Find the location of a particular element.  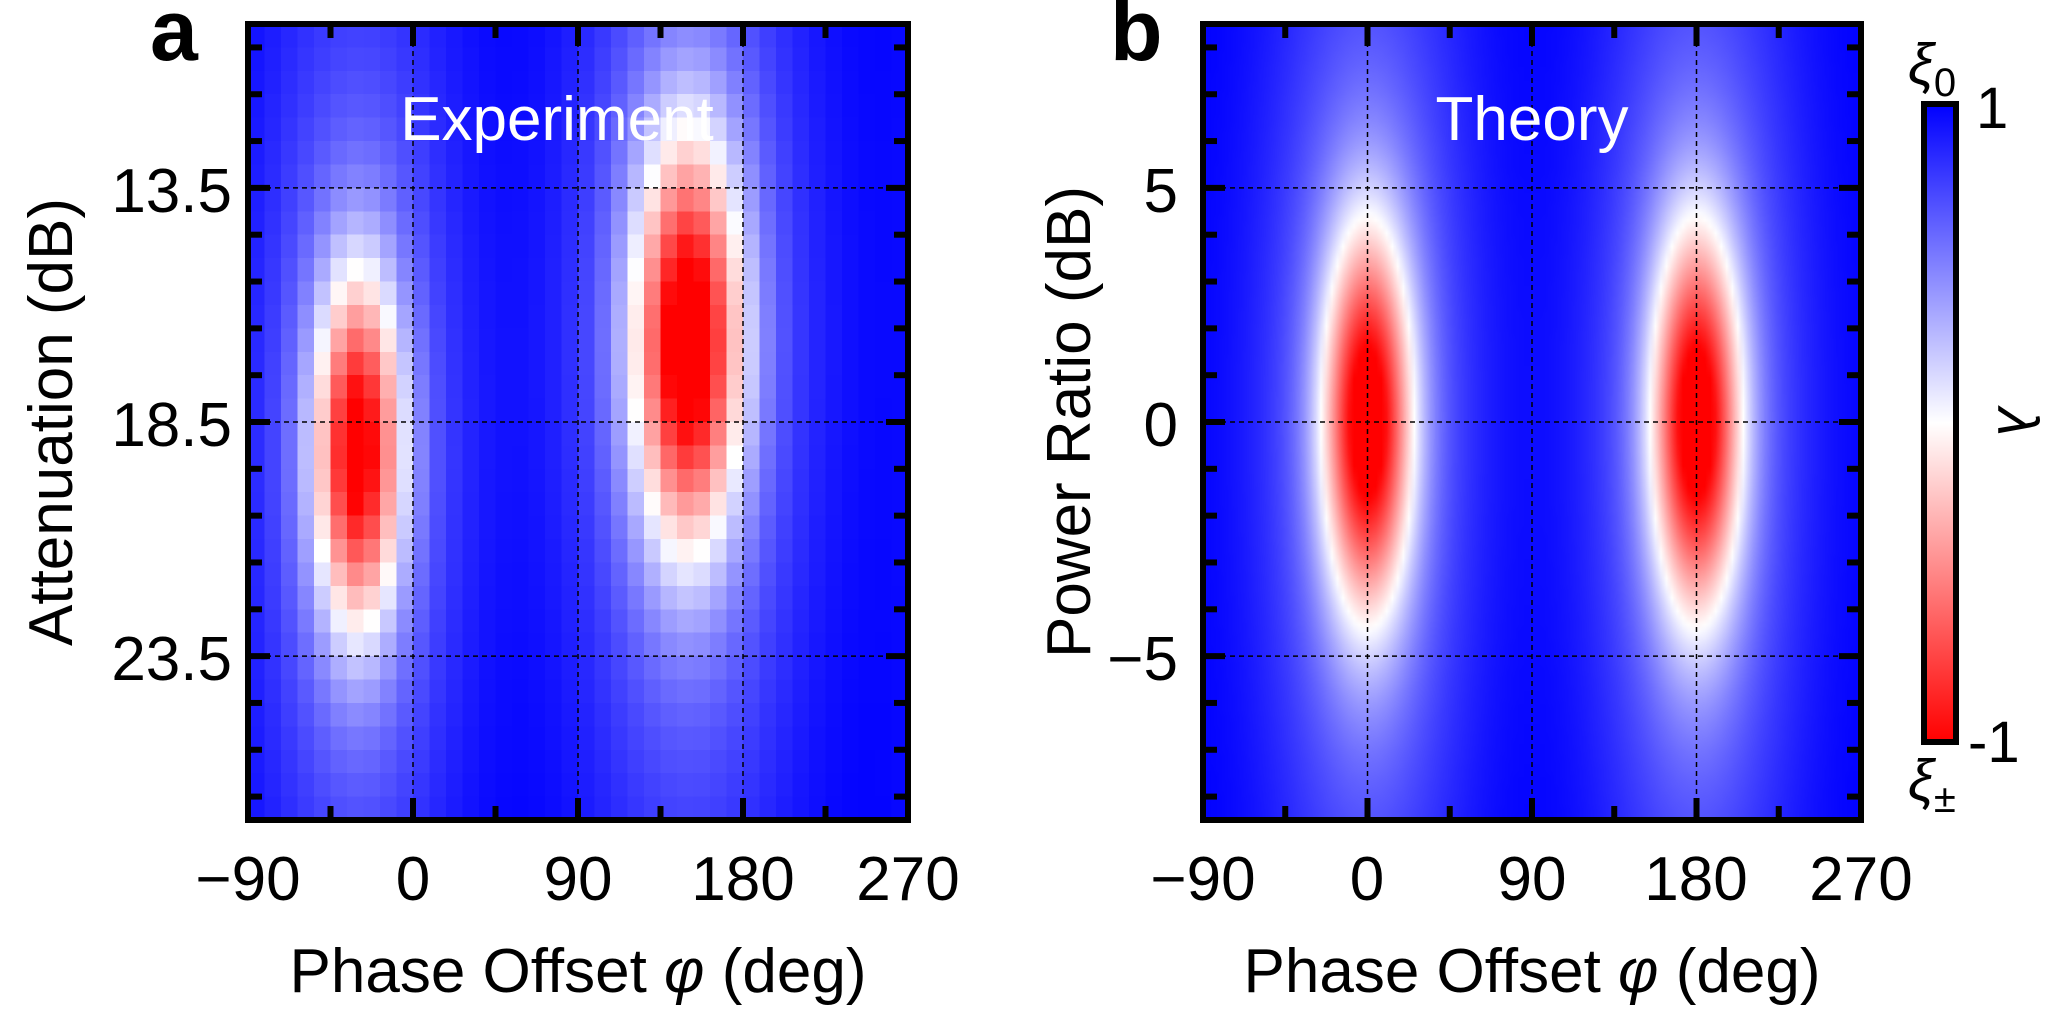

experiment-y-tick-labels: 13.5 18.5 23.5 is located at coordinates (171, 425).